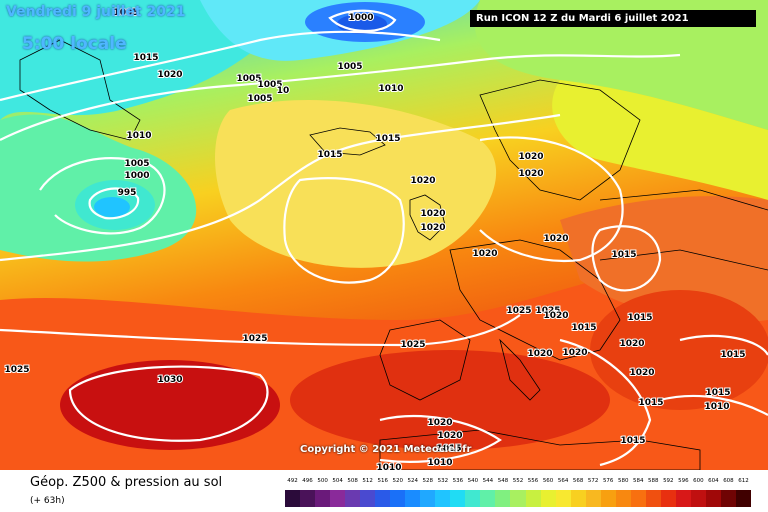  Describe the element at coordinates (668, 481) in the screenshot. I see `scale-value: 592` at that location.